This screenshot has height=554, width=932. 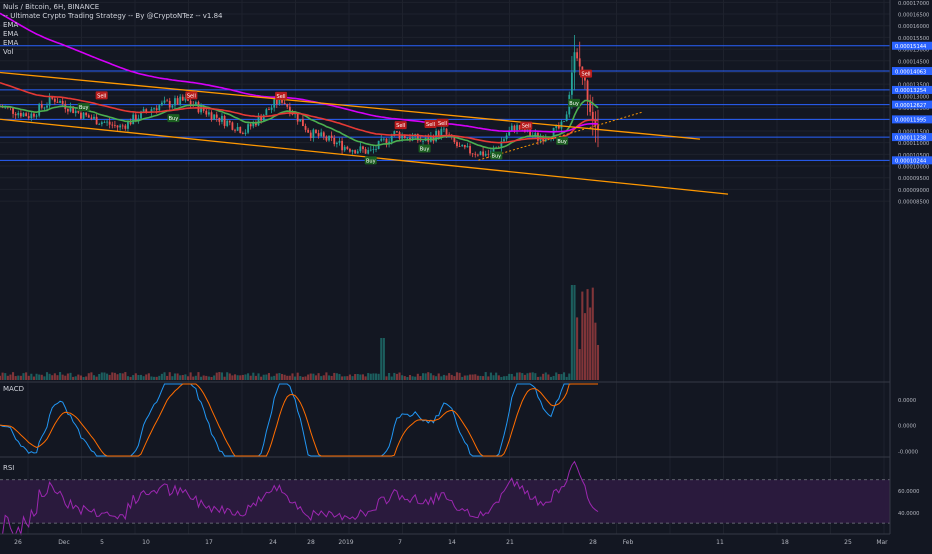 What do you see at coordinates (51, 7) in the screenshot?
I see `symbol-title: Nuls / Bitcoin, 6H, BINANCE` at bounding box center [51, 7].